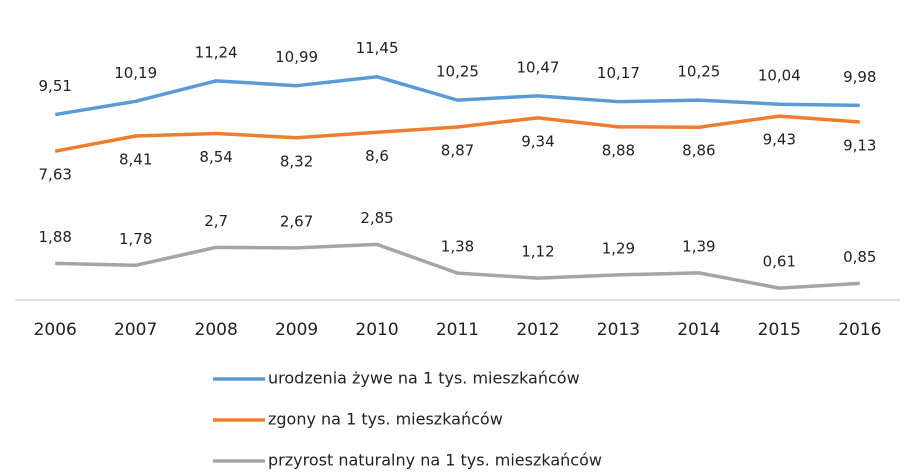  What do you see at coordinates (779, 140) in the screenshot?
I see `data-label: 9,43` at bounding box center [779, 140].